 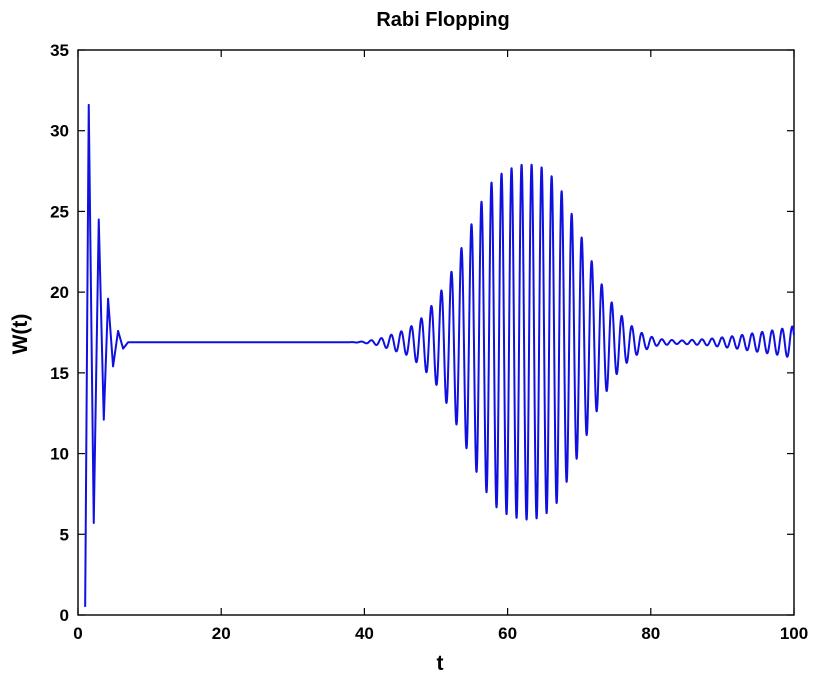 What do you see at coordinates (64, 534) in the screenshot?
I see `y-tick-label: 5` at bounding box center [64, 534].